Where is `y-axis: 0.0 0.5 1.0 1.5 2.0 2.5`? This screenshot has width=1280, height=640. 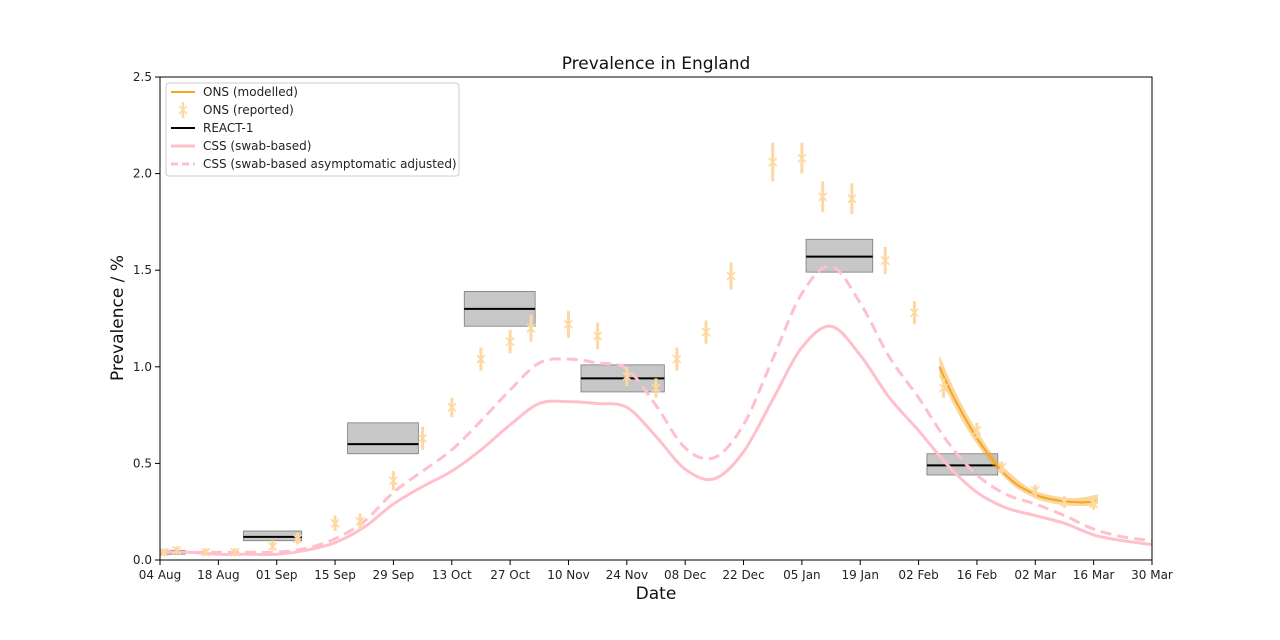
y-axis: 0.0 0.5 1.0 1.5 2.0 2.5 is located at coordinates (146, 318).